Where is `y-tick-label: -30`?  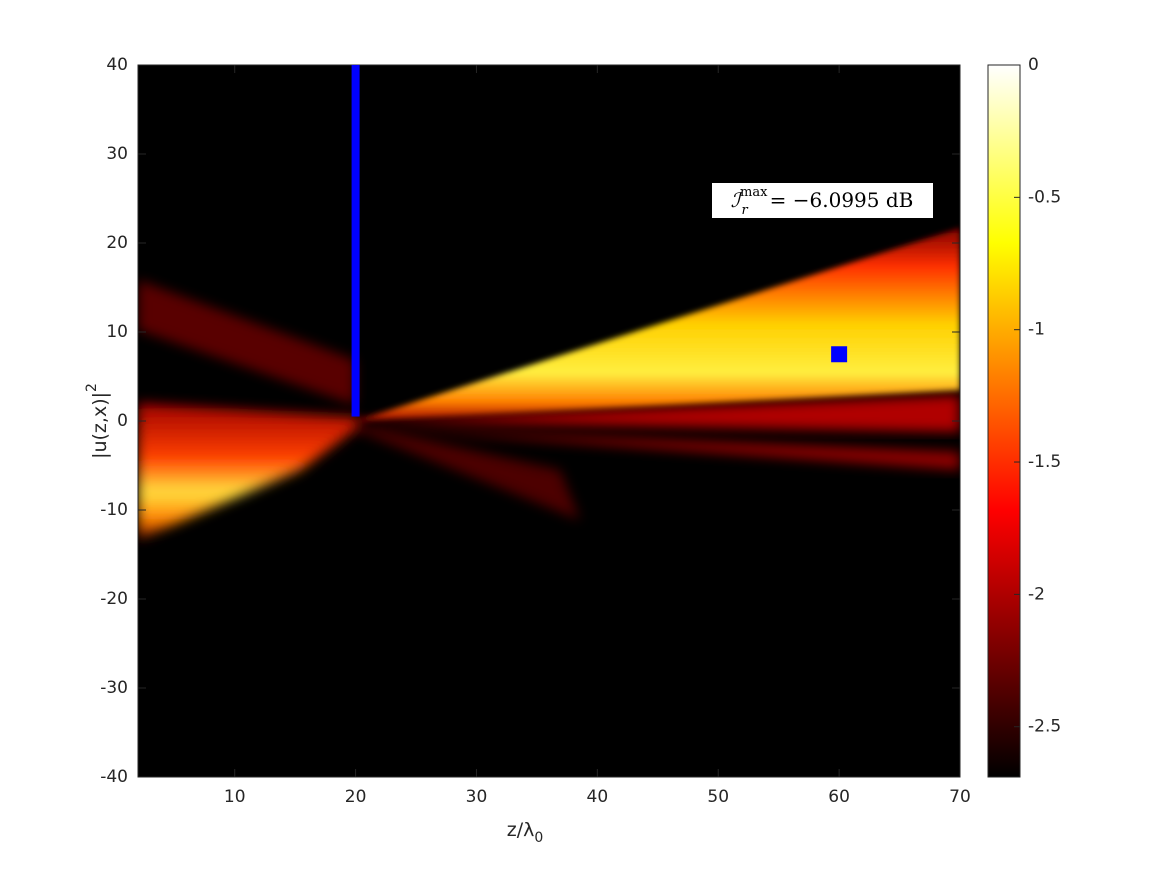 y-tick-label: -30 is located at coordinates (114, 688).